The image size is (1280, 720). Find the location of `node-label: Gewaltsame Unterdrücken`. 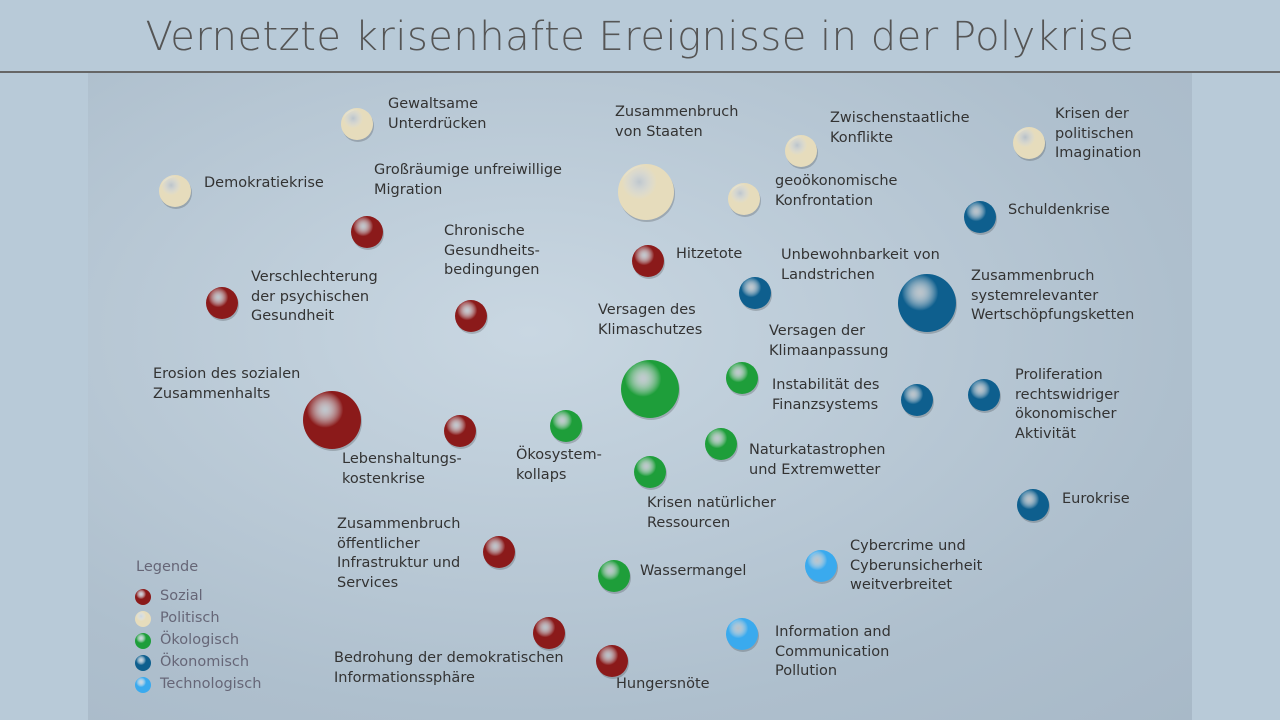

node-label: Gewaltsame Unterdrücken is located at coordinates (437, 114).